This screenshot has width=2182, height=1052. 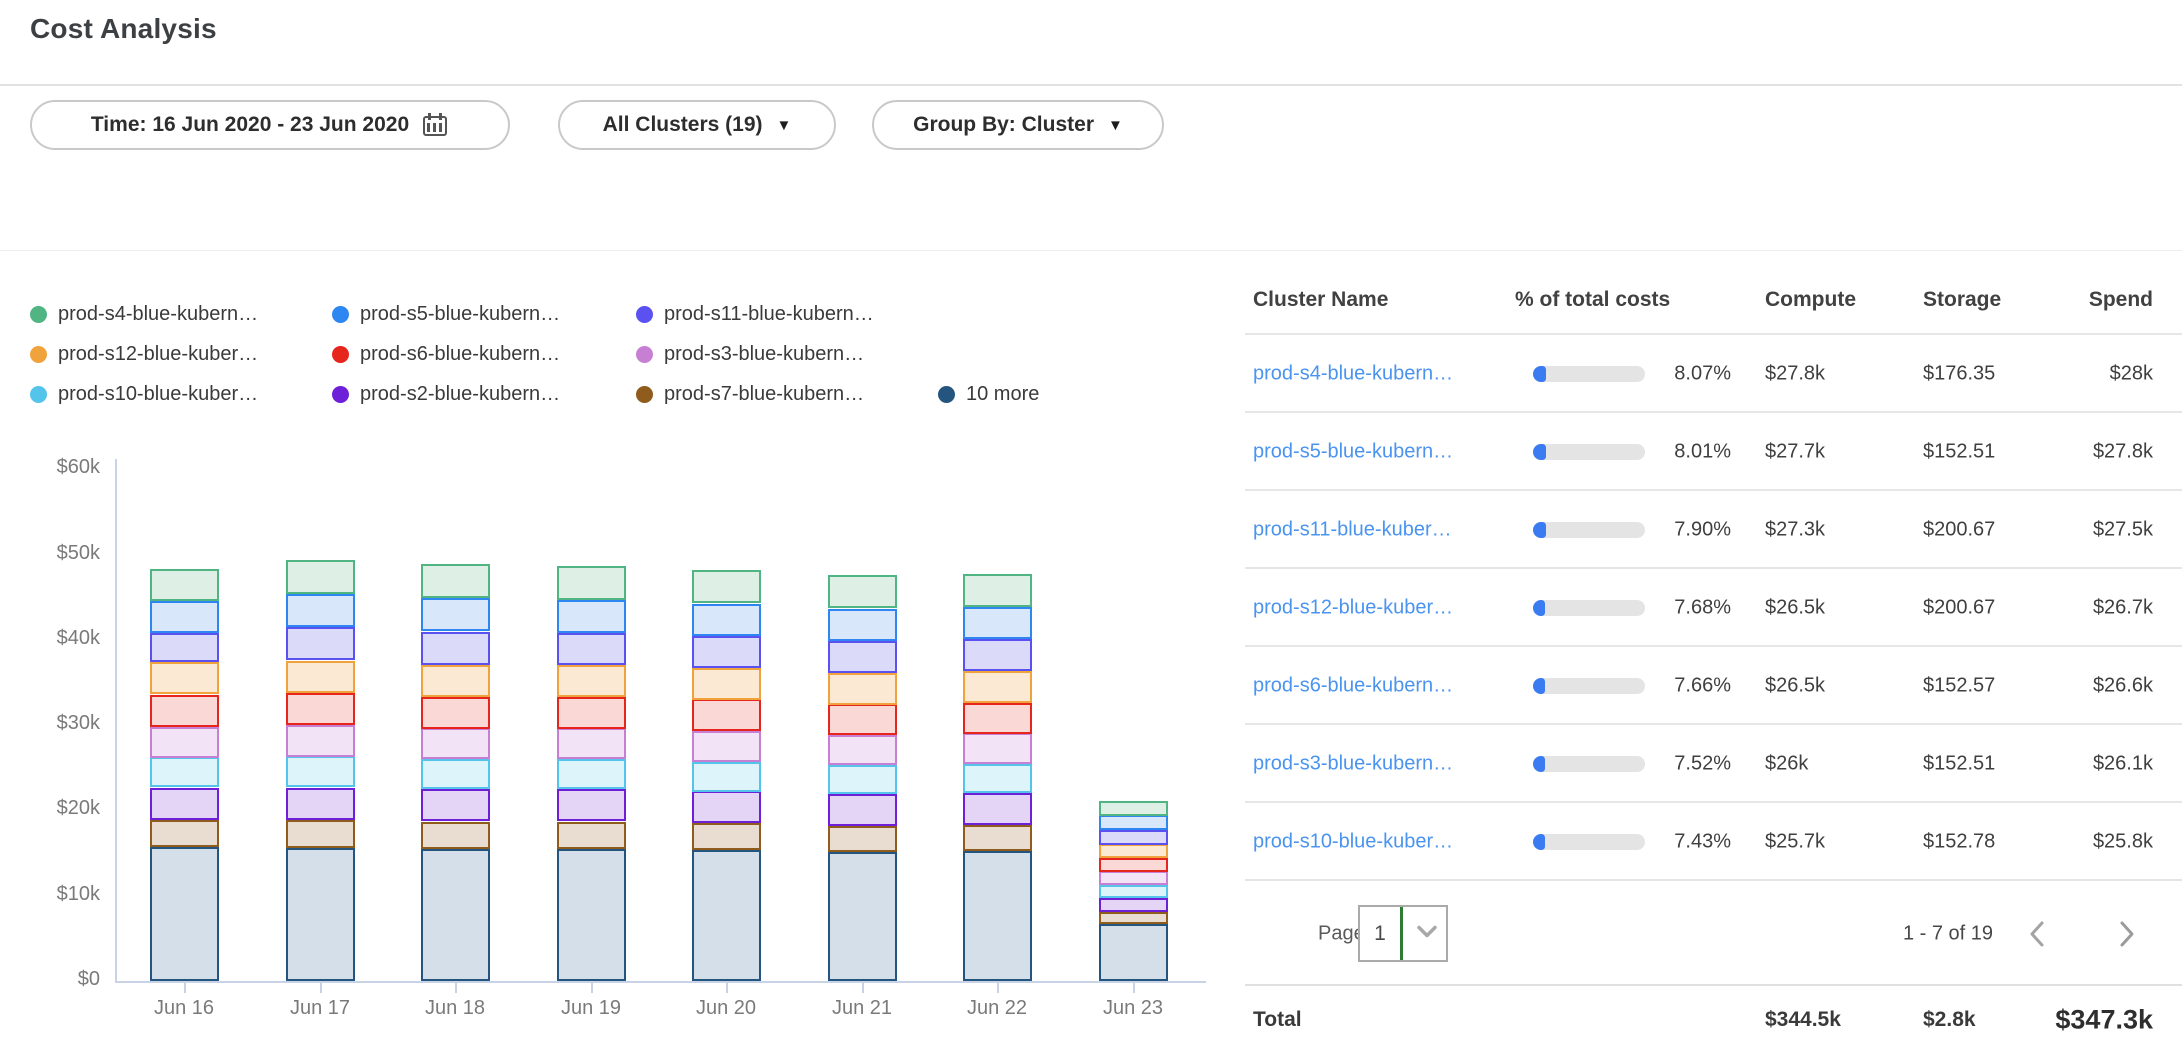 What do you see at coordinates (988, 394) in the screenshot?
I see `legend-item: 10 more` at bounding box center [988, 394].